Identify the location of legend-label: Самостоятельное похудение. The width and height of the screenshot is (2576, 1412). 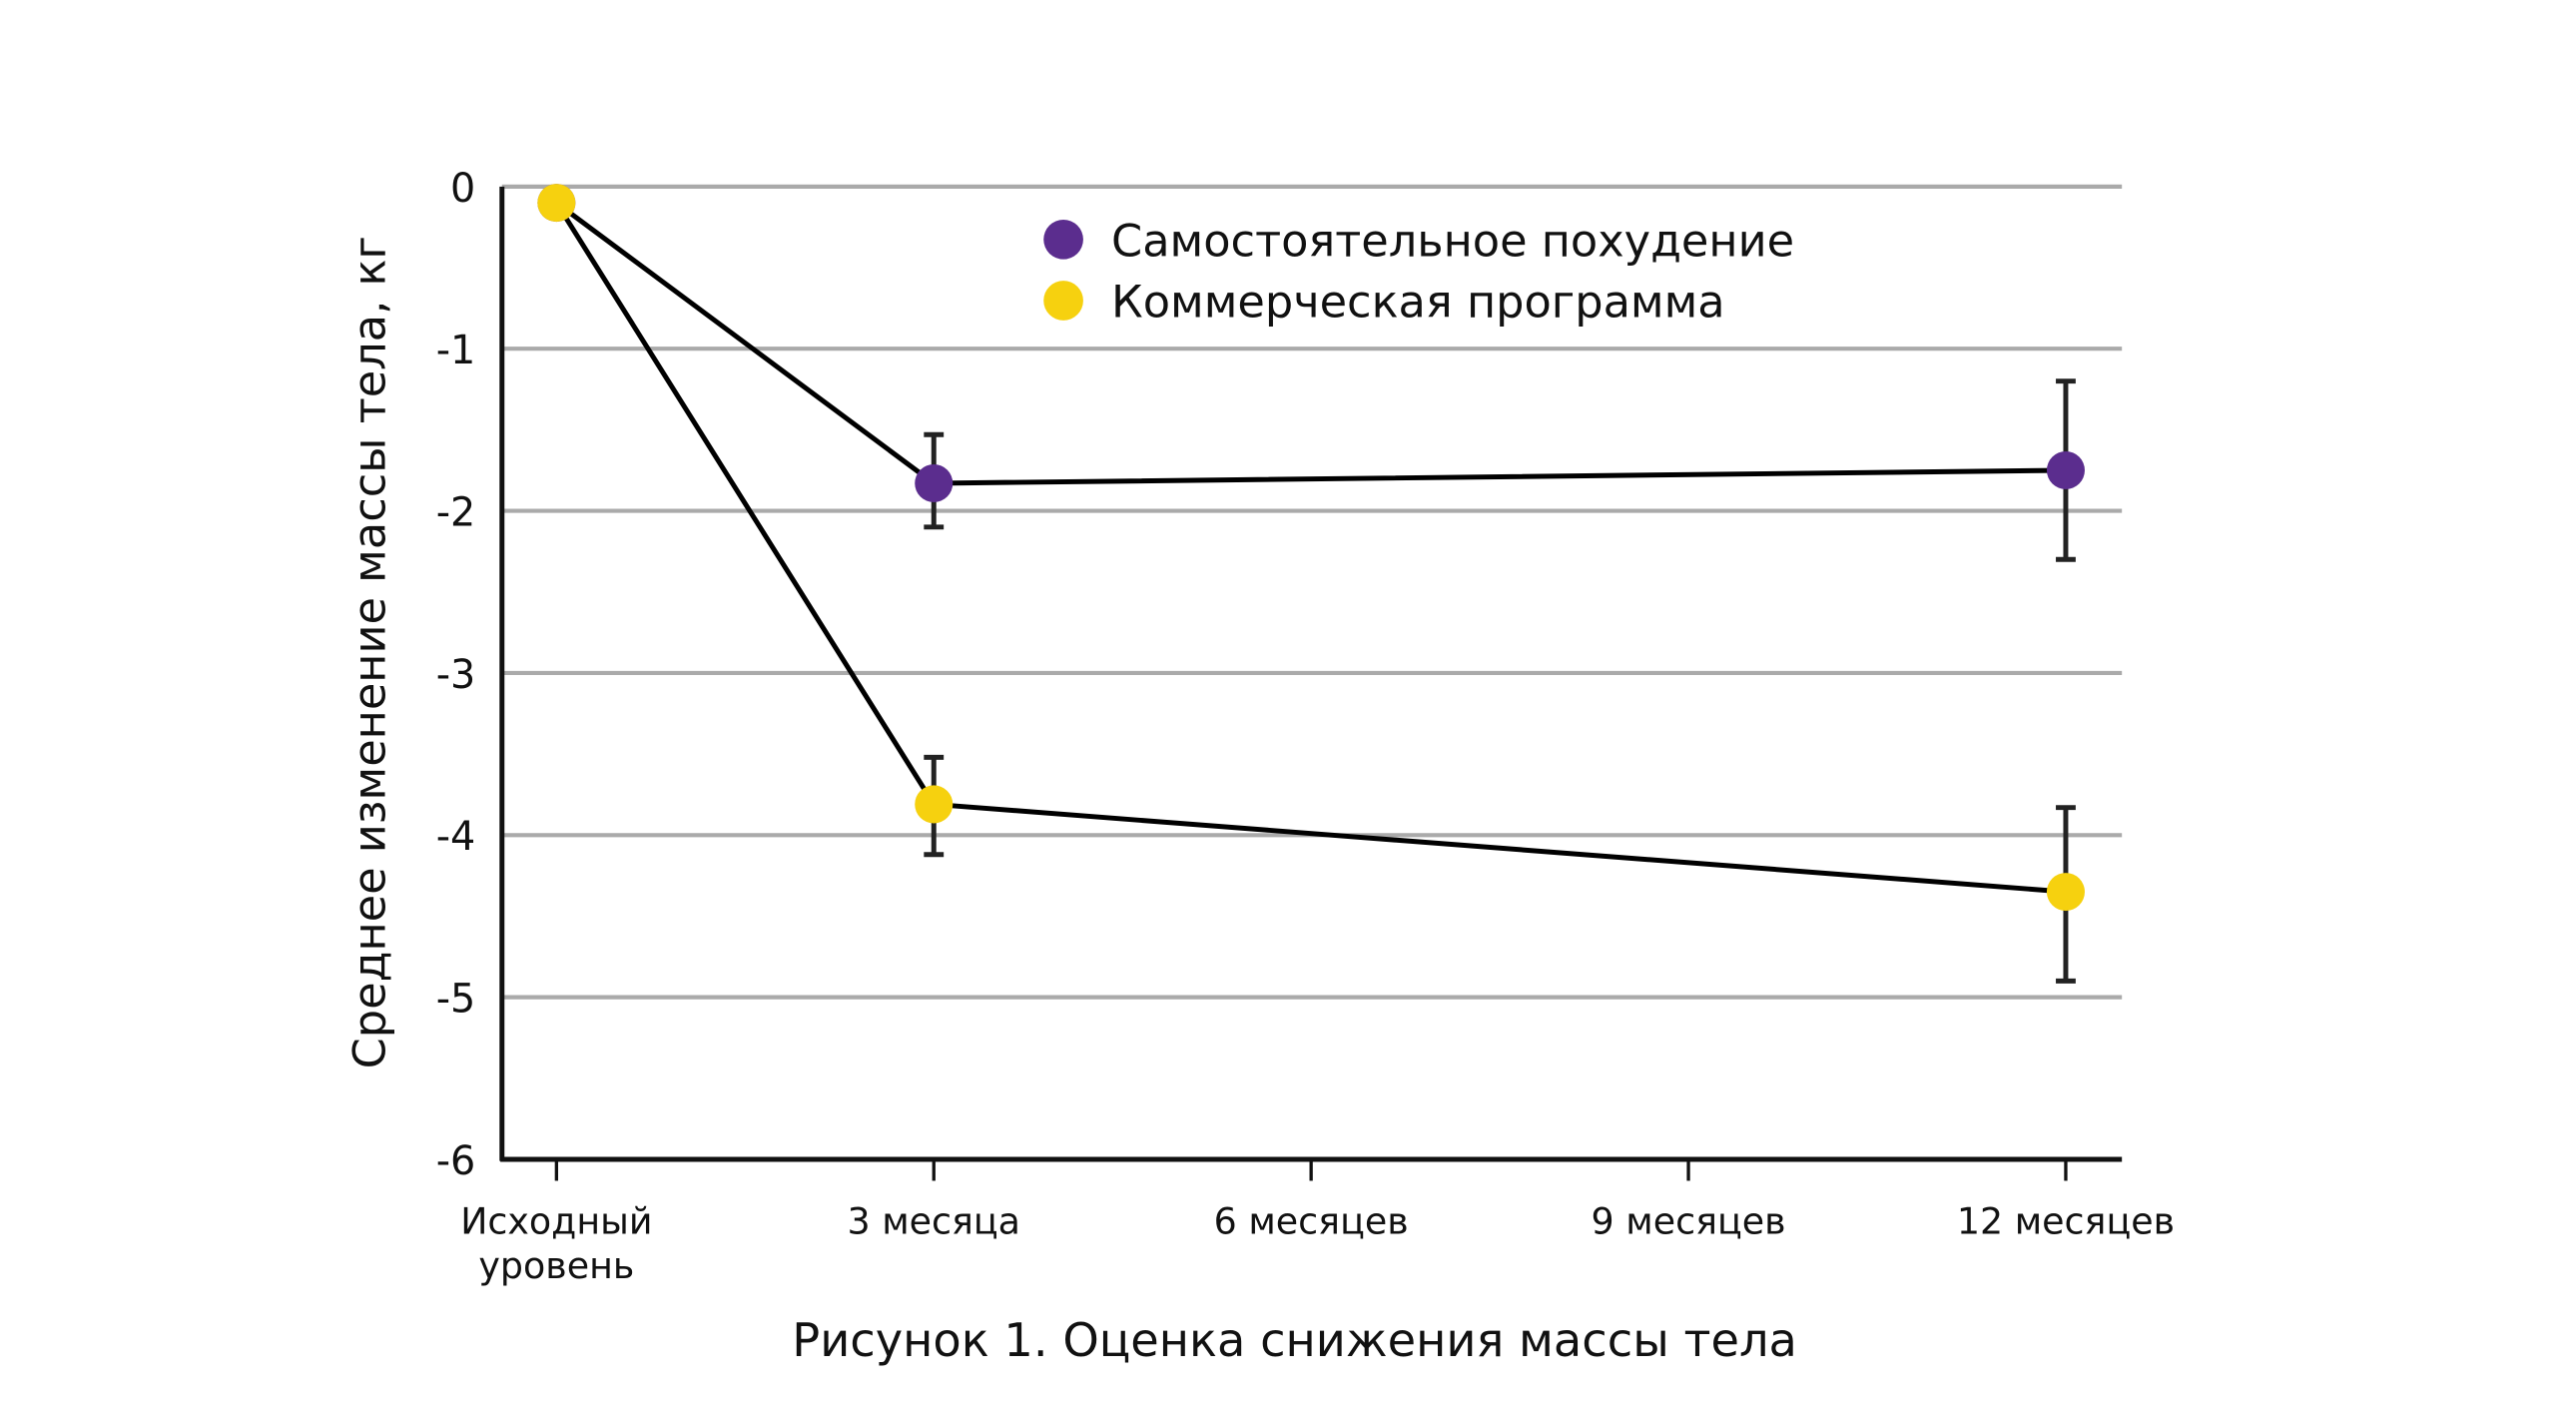
(1452, 241).